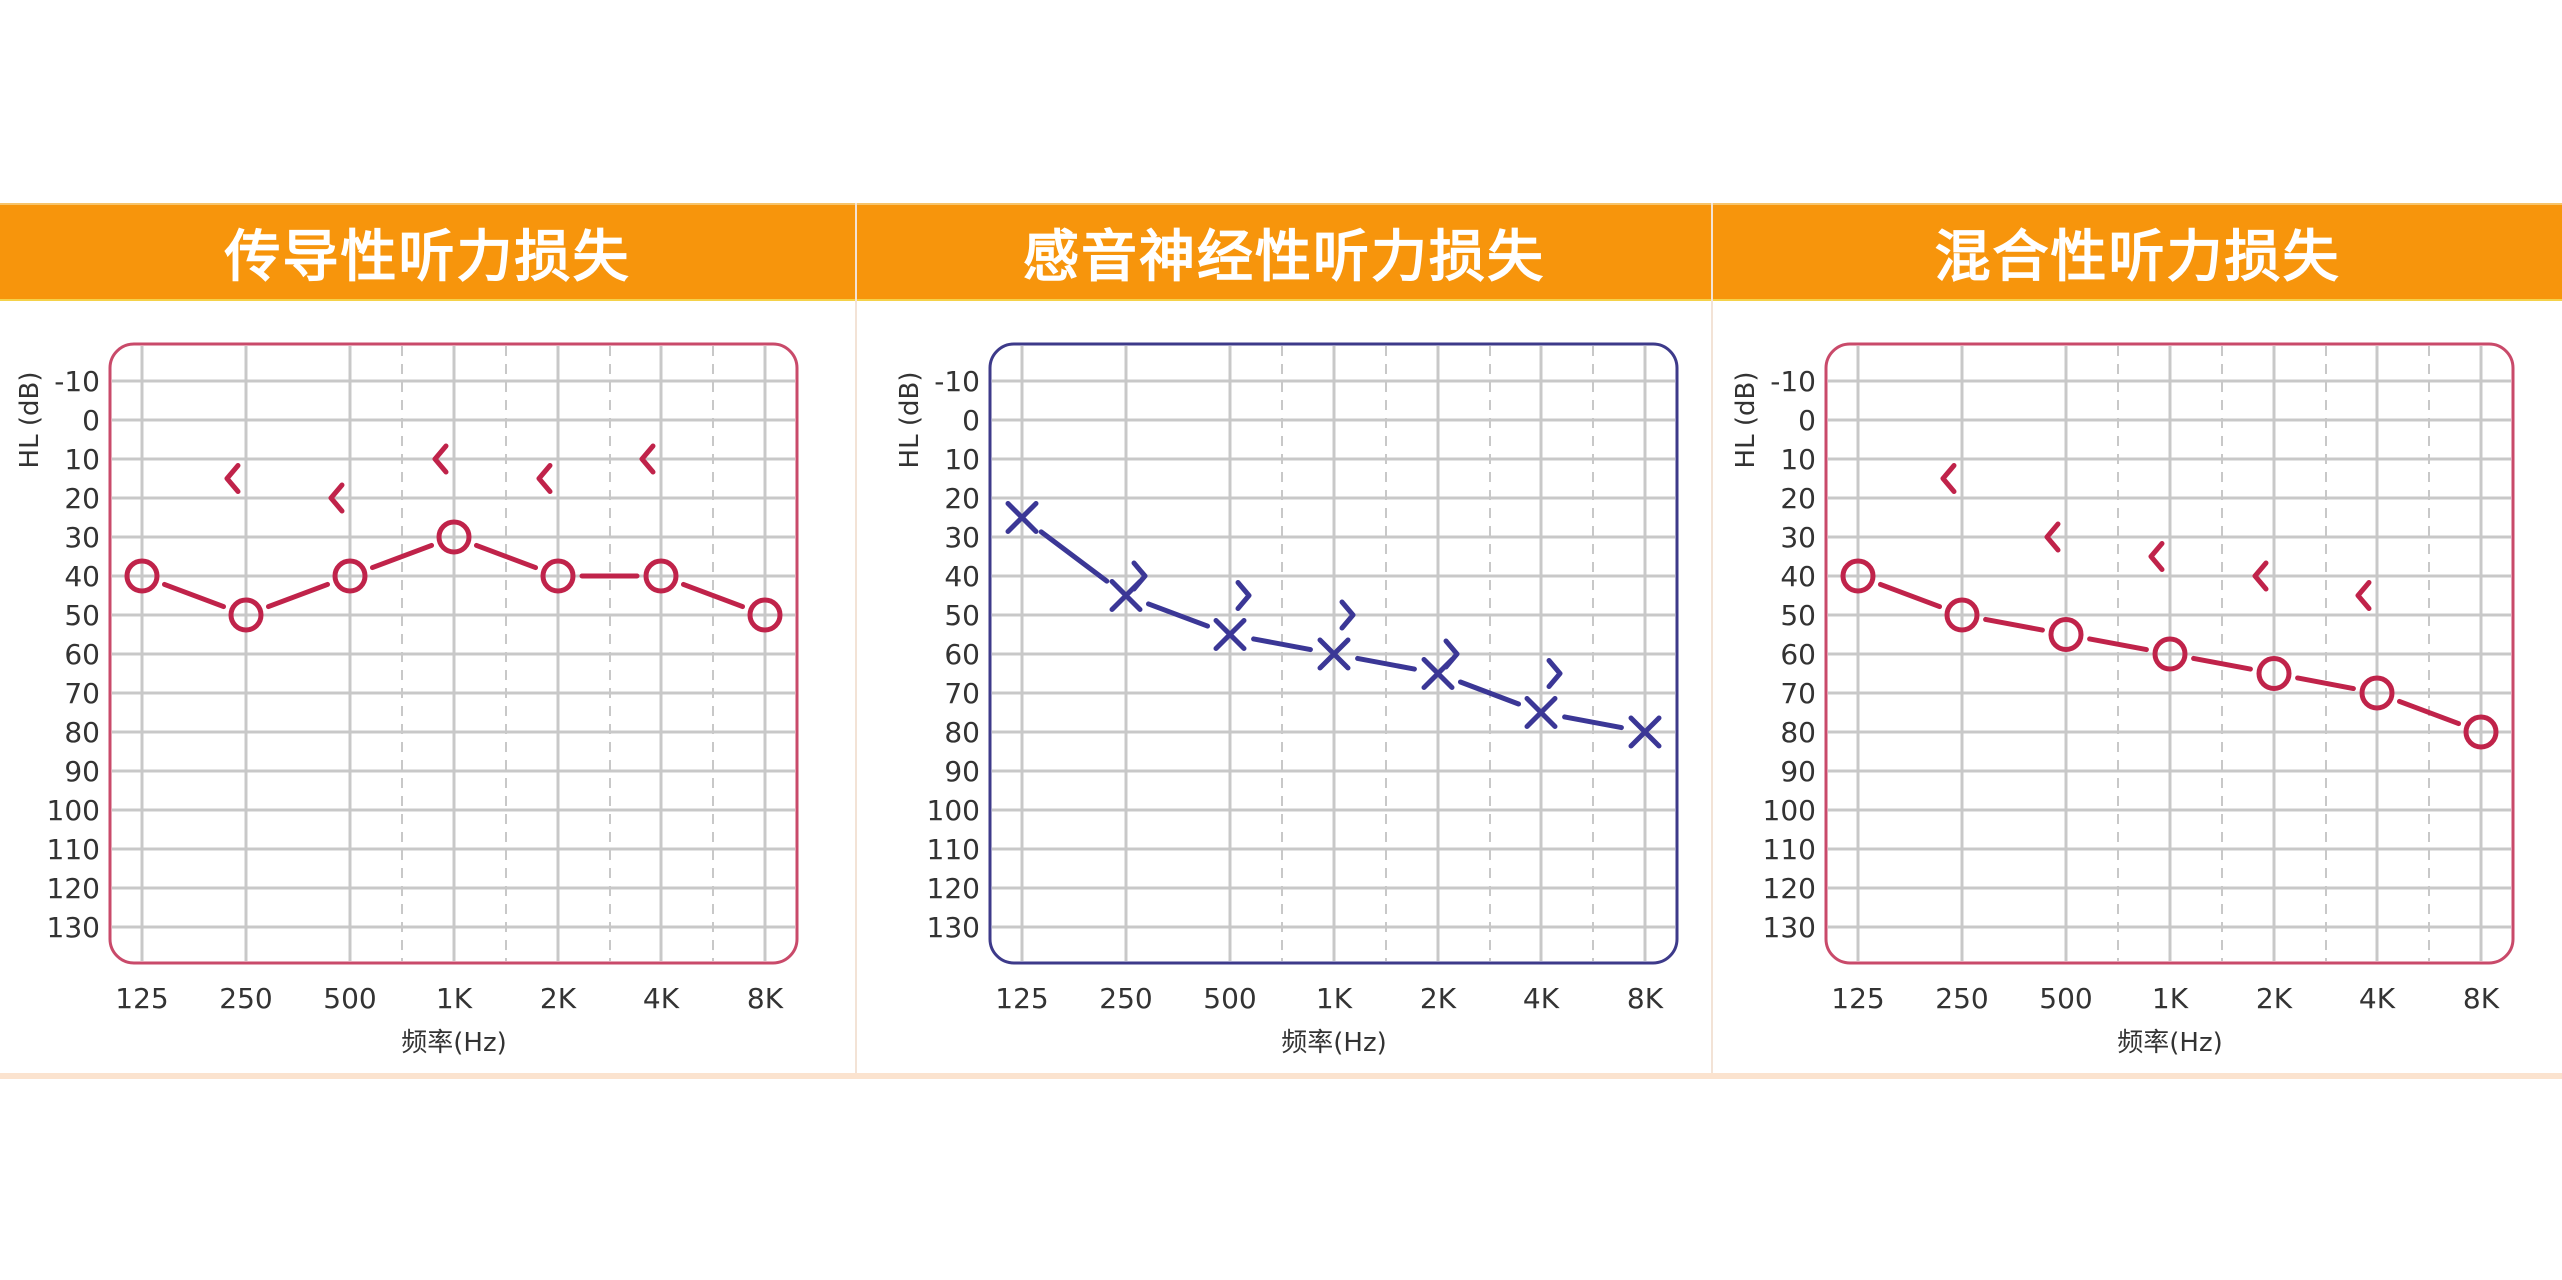 The height and width of the screenshot is (1280, 2562). I want to click on panel-title: 混合性听力损失, so click(2137, 257).